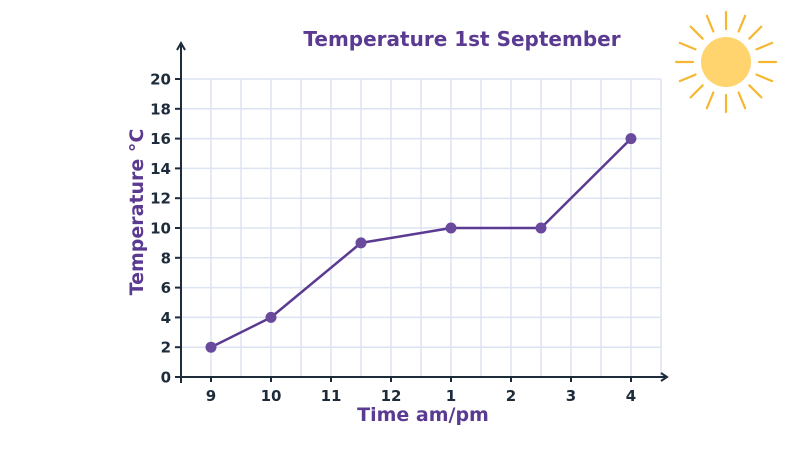  I want to click on y-tick-label: 16, so click(160, 139).